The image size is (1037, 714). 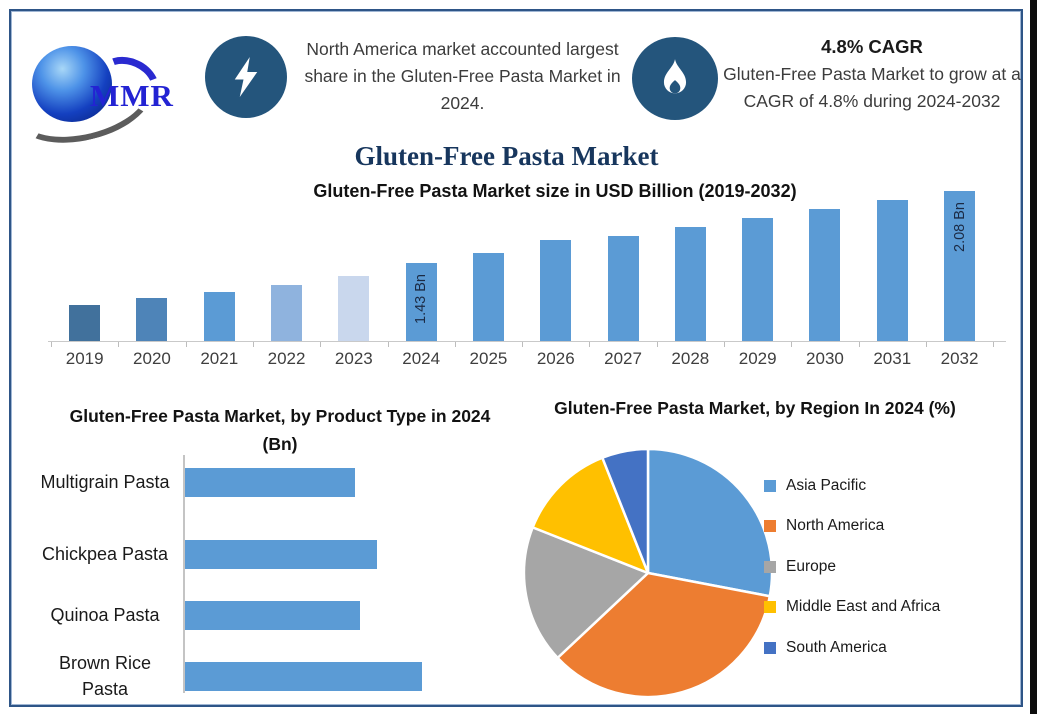 What do you see at coordinates (527, 341) in the screenshot?
I see `x-axis-line` at bounding box center [527, 341].